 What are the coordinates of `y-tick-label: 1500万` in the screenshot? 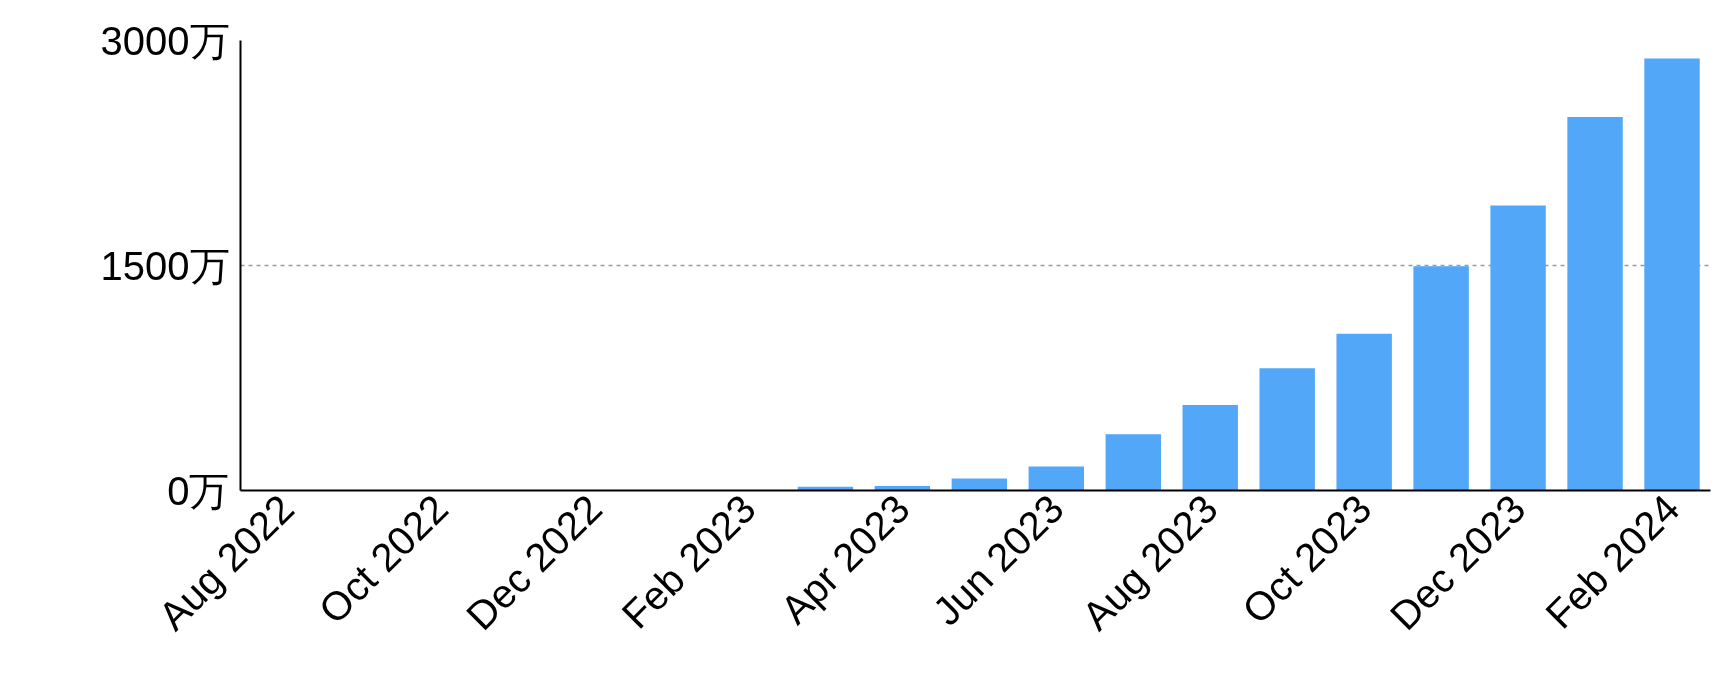 It's located at (165, 265).